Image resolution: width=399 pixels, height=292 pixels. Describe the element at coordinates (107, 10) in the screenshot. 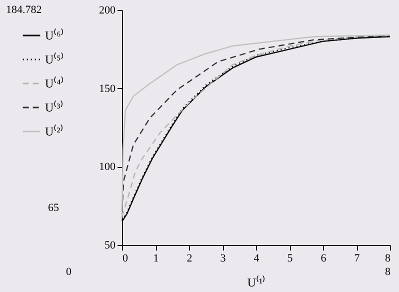

I see `y-tick-label: 200` at that location.